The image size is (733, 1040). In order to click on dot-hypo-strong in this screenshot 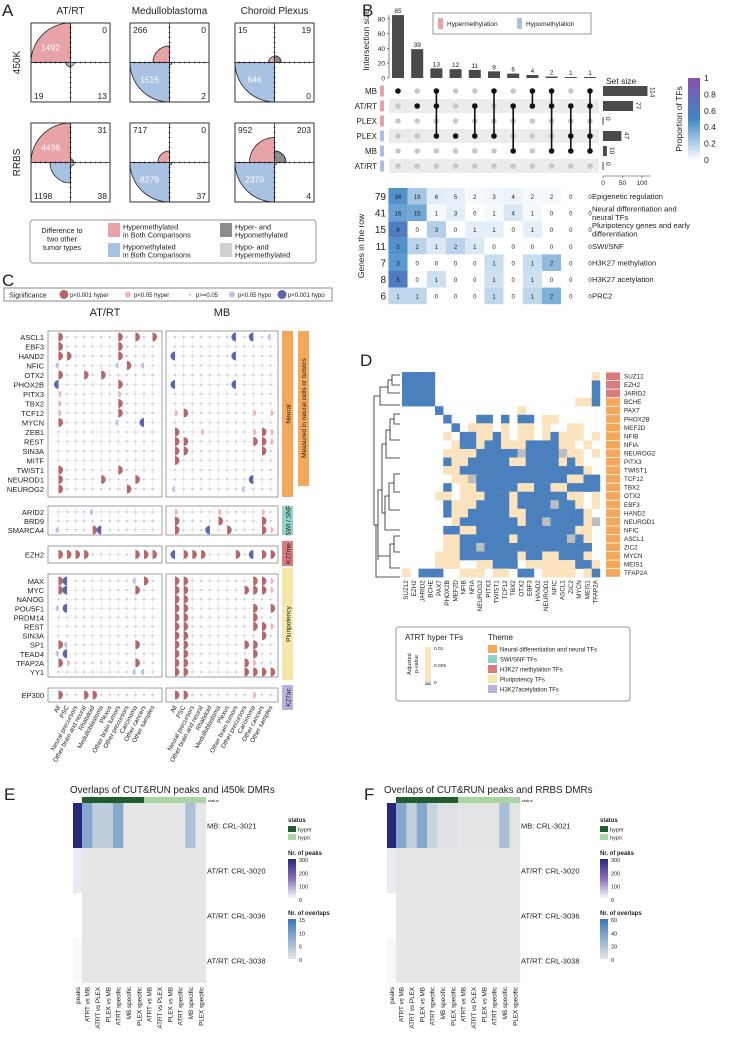, I will do `click(56, 384)`.